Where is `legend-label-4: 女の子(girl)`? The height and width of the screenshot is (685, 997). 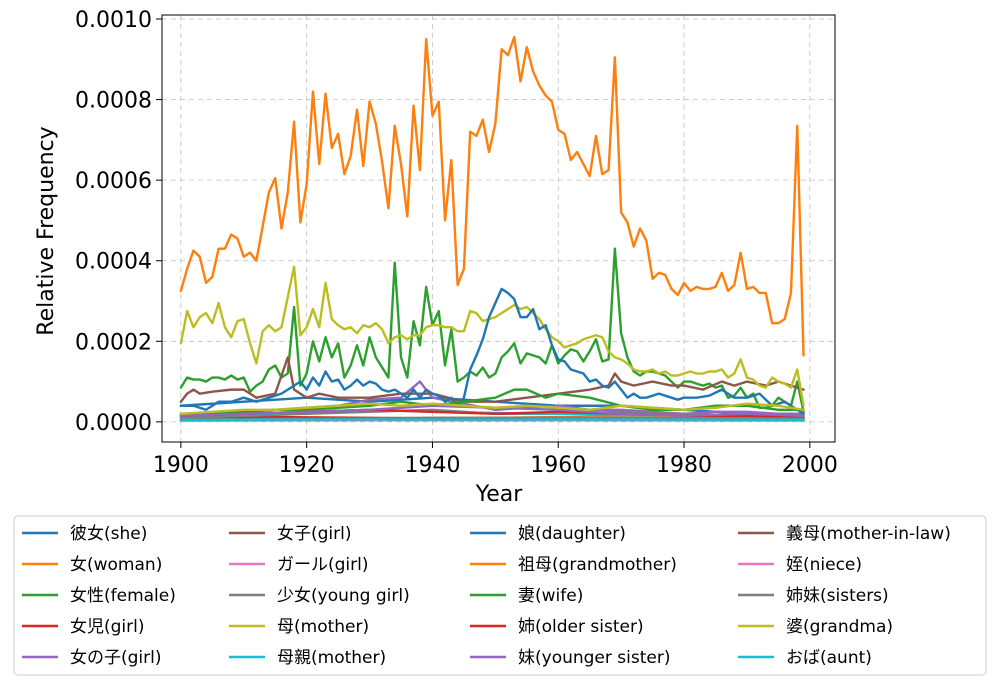
legend-label-4: 女の子(girl) is located at coordinates (116, 658).